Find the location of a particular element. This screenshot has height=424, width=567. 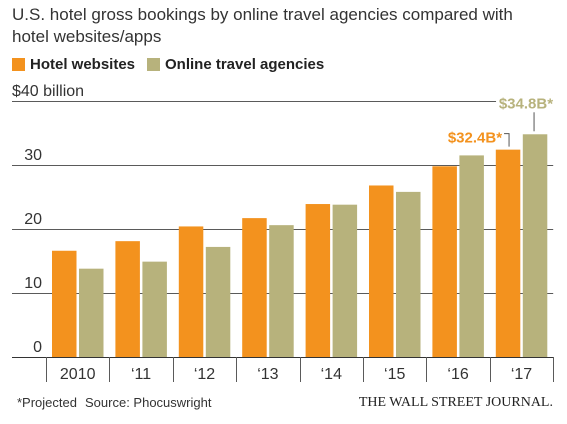

y-tick-label: 30 is located at coordinates (33, 155).